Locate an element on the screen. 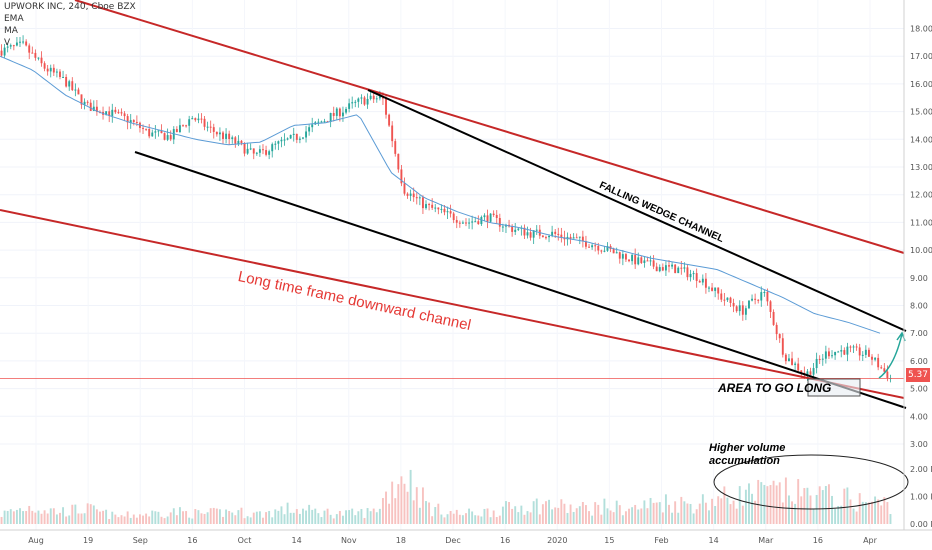 This screenshot has height=550, width=932. ema-legend: EMA is located at coordinates (14, 19).